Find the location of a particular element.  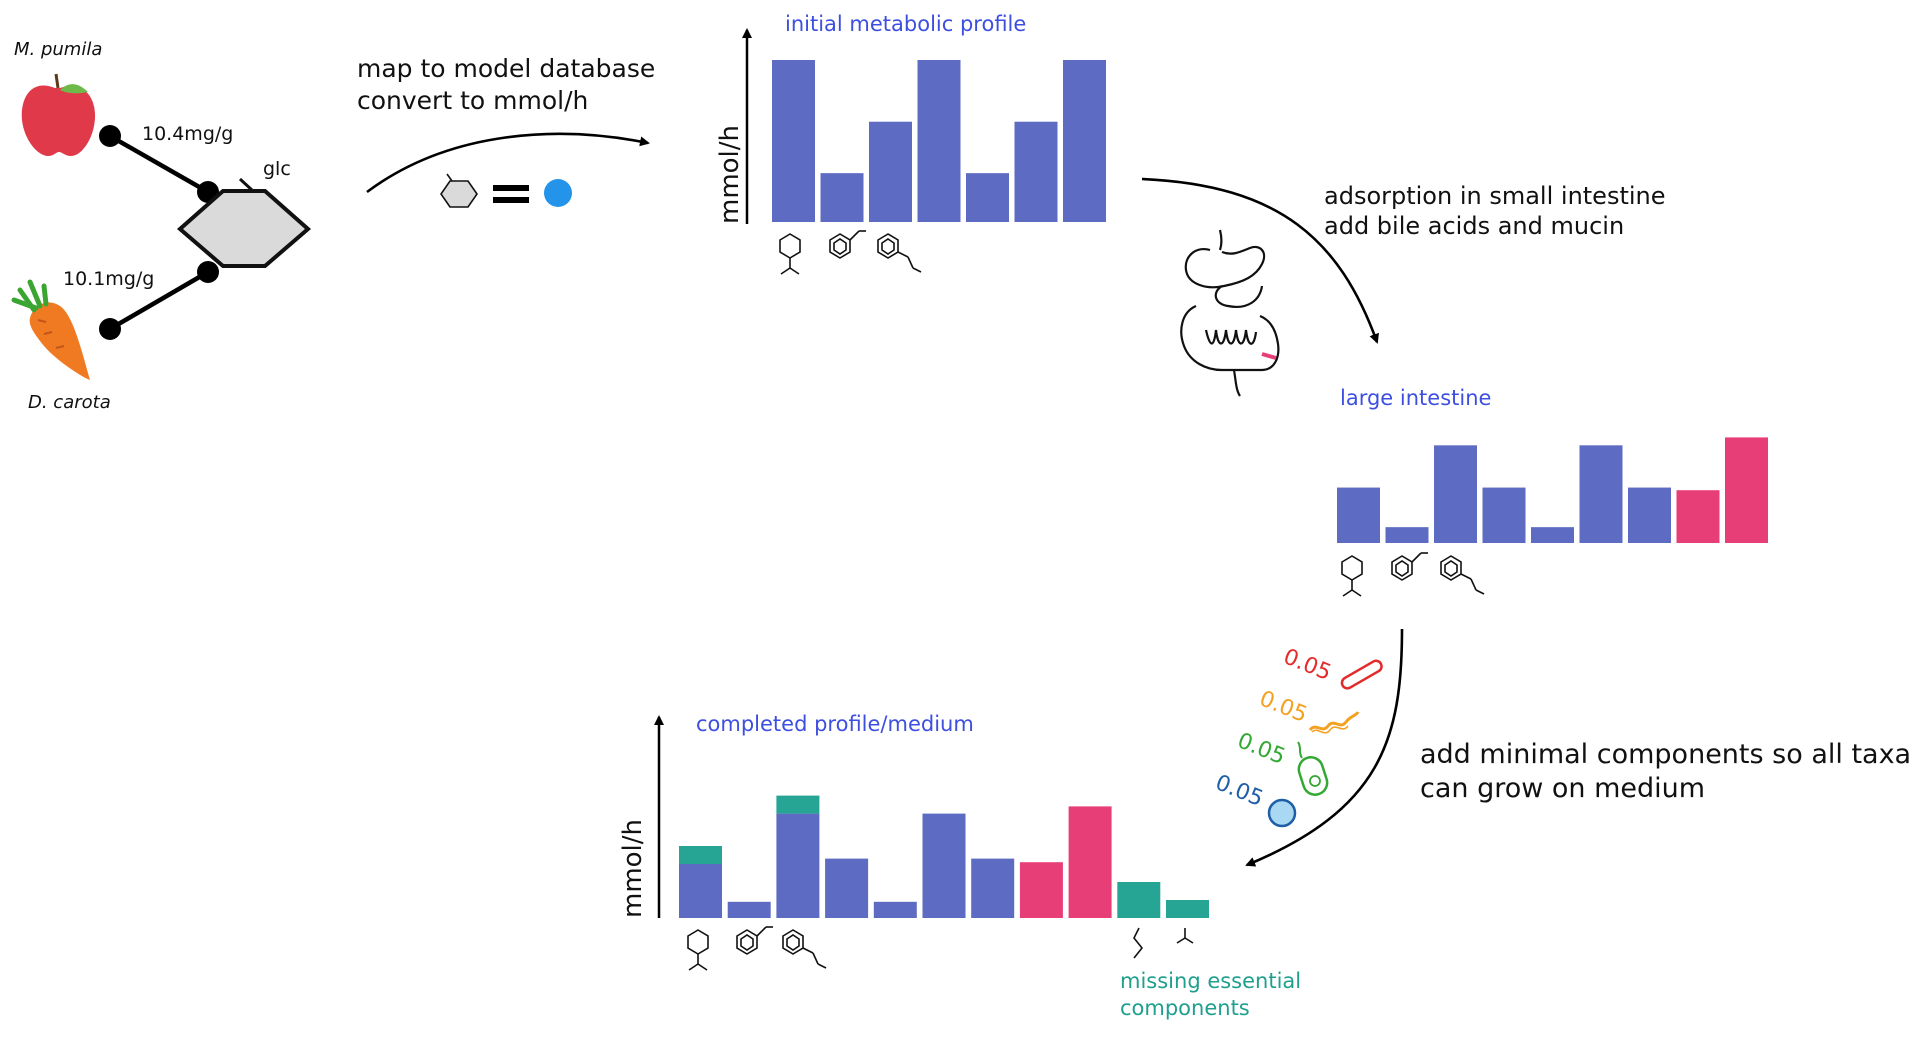

large-intestine-chart: large intestine is located at coordinates (1552, 491).